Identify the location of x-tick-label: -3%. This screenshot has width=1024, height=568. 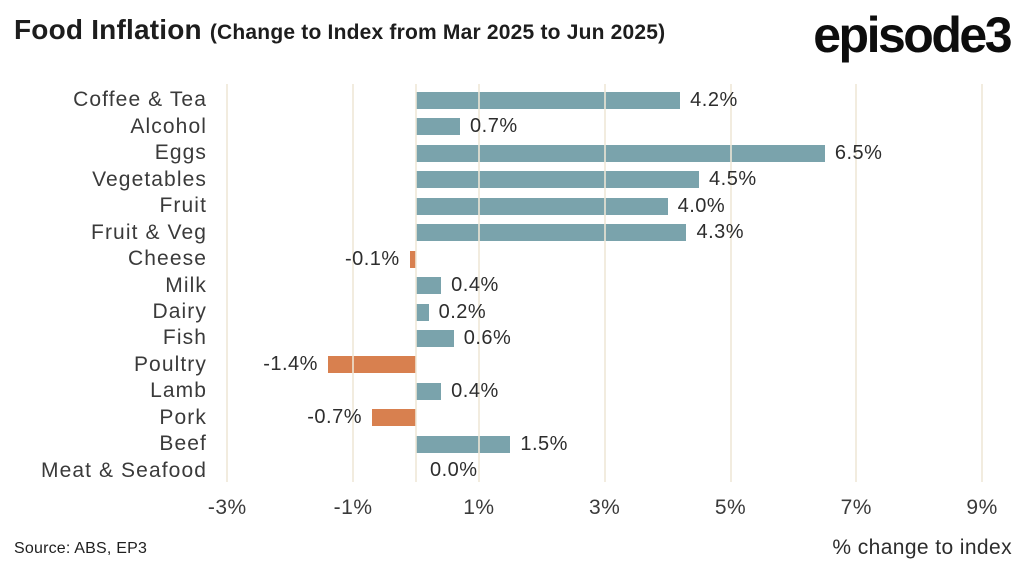
(227, 507).